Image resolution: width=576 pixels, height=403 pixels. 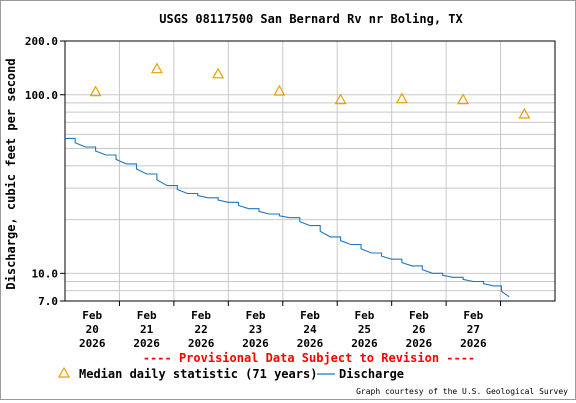 What do you see at coordinates (310, 90) in the screenshot?
I see `median-series` at bounding box center [310, 90].